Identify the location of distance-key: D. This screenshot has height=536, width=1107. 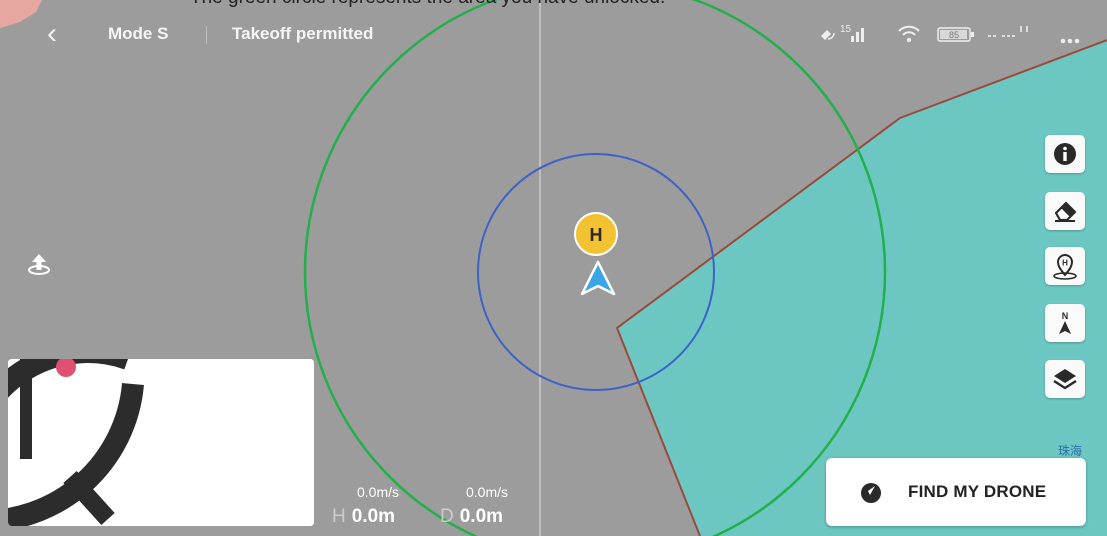
(447, 516).